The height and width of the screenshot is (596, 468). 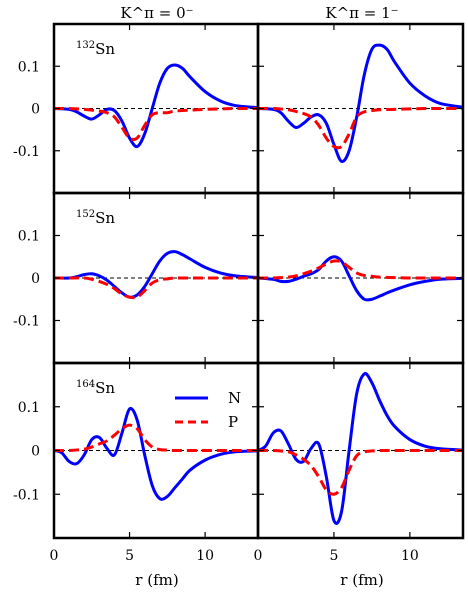 What do you see at coordinates (85, 384) in the screenshot?
I see `nucleus-mass: 164` at bounding box center [85, 384].